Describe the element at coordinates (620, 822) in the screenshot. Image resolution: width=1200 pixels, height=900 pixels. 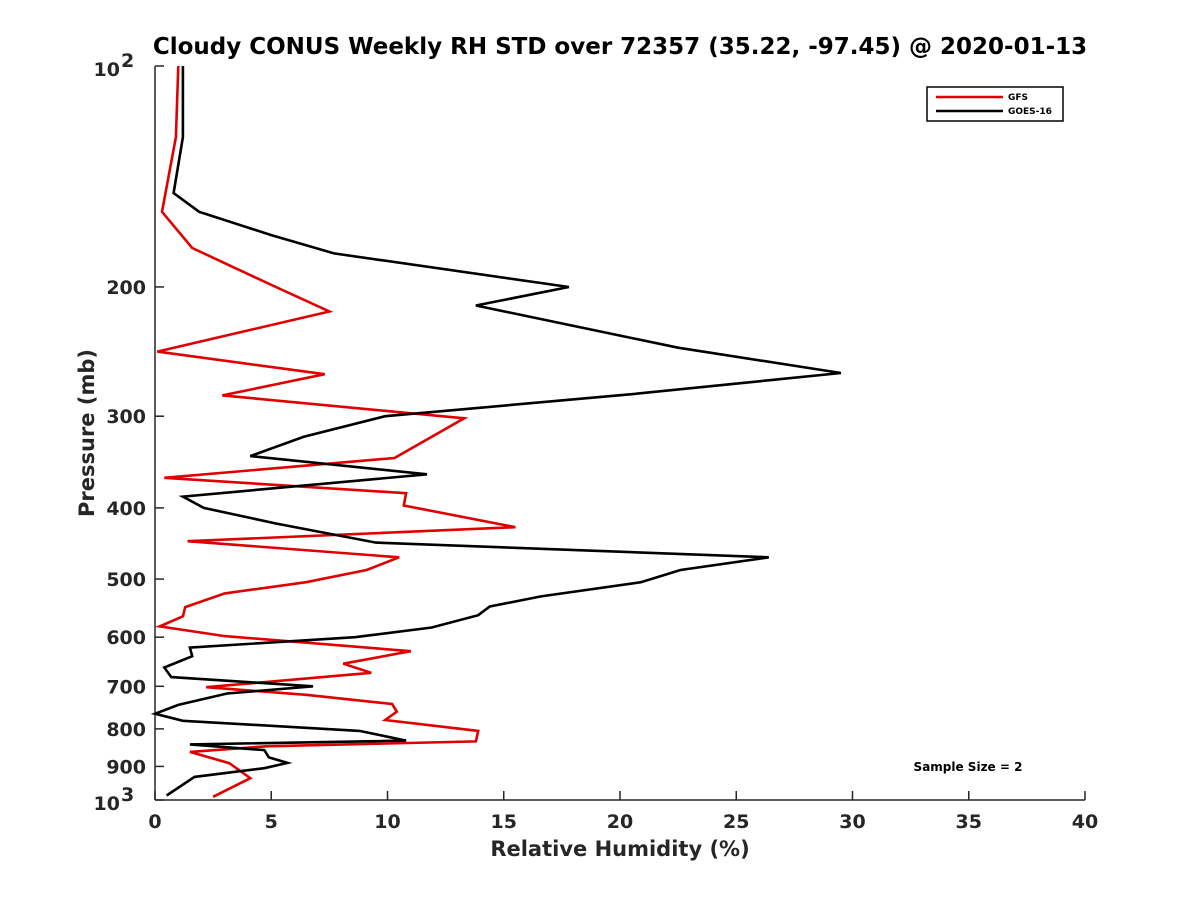
I see `x-tick-label: 20` at that location.